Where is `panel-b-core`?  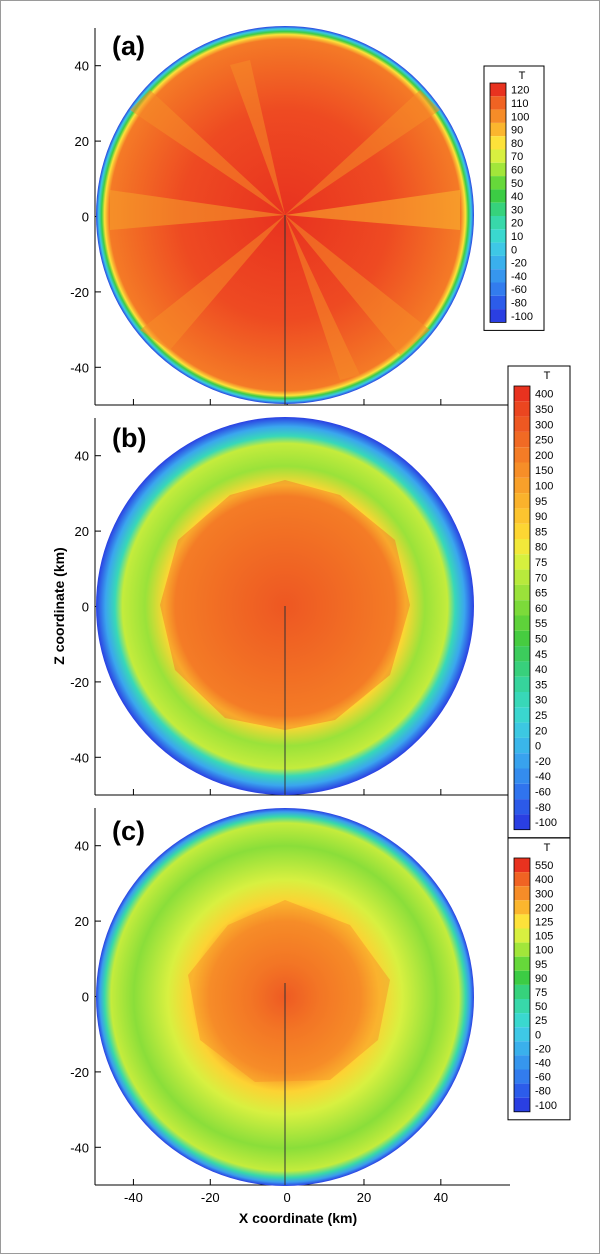
panel-b-core is located at coordinates (285, 605).